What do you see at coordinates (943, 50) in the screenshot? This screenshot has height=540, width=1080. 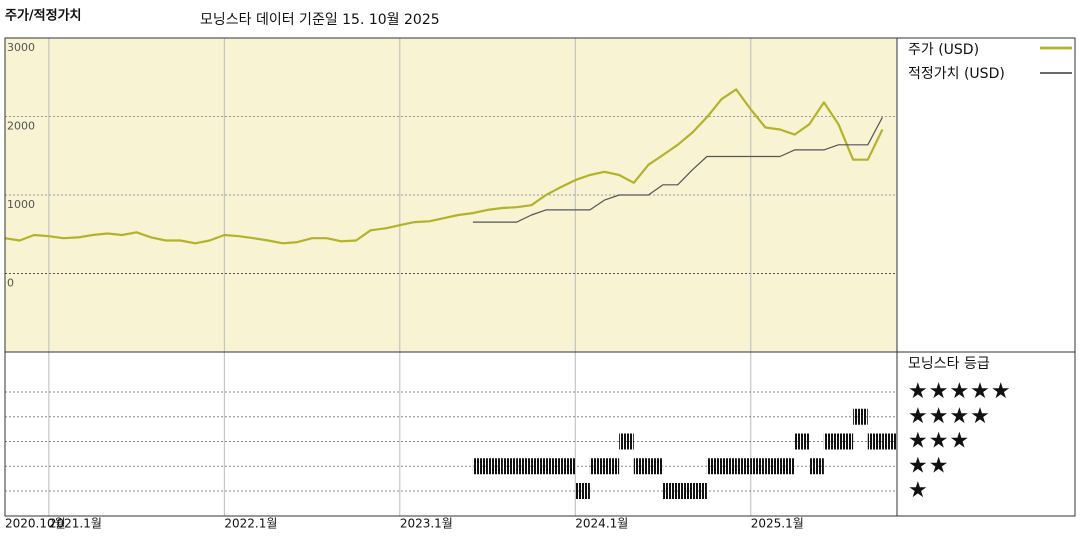 I see `legend-label: 주가 (USD)` at bounding box center [943, 50].